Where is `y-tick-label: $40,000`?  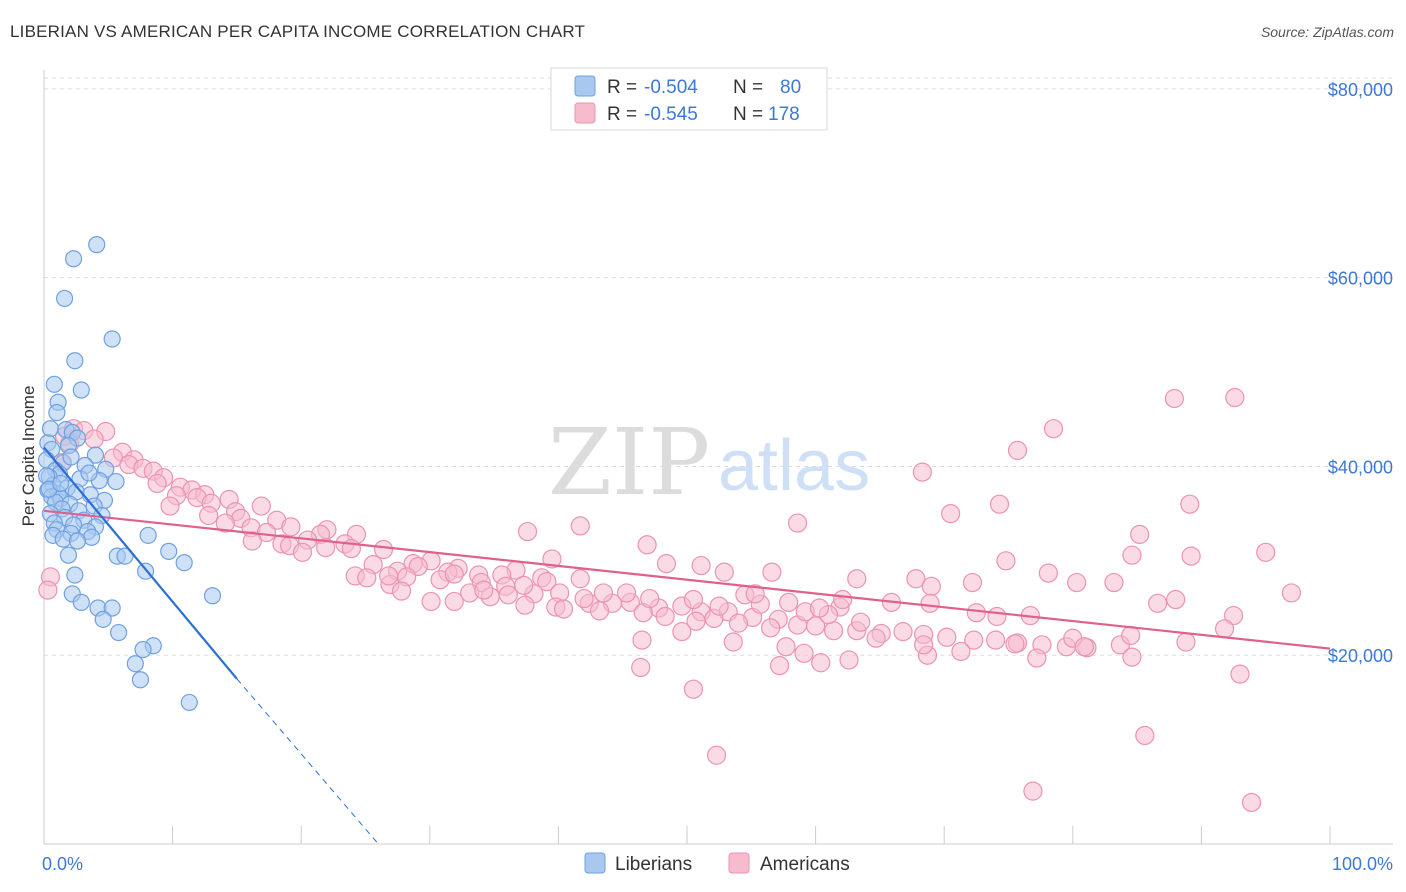
y-tick-label: $40,000 is located at coordinates (1360, 467).